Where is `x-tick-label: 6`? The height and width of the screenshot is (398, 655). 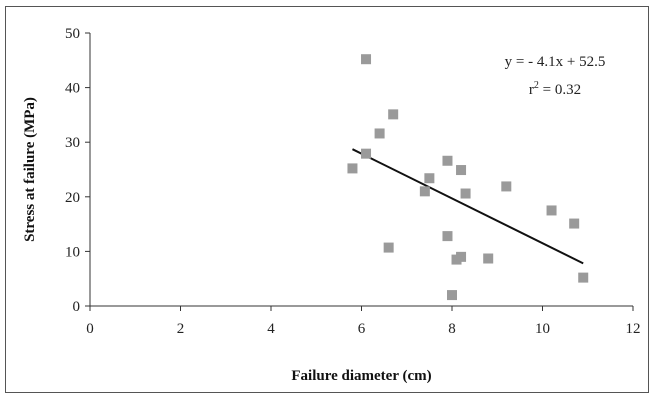 x-tick-label: 6 is located at coordinates (362, 329).